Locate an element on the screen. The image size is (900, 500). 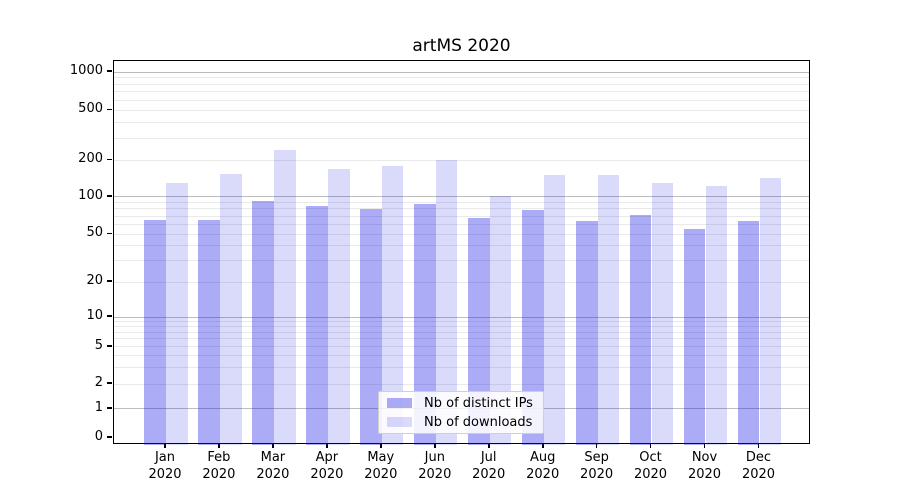
bar-feb-downloads is located at coordinates (231, 309).